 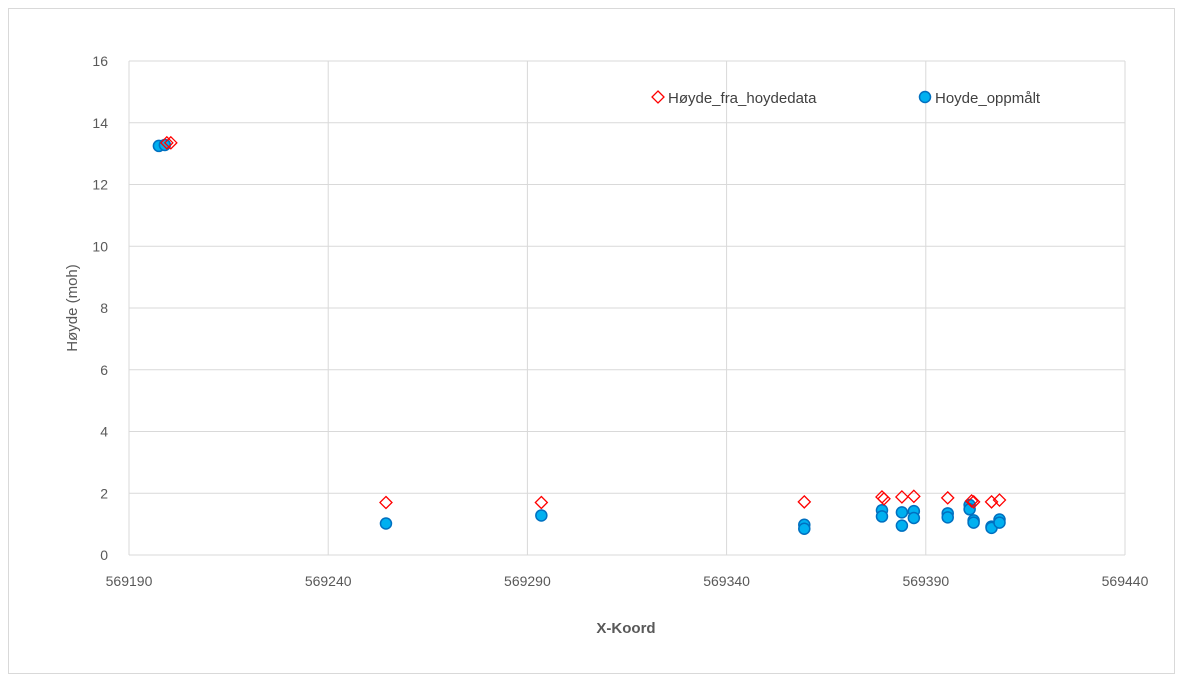 What do you see at coordinates (625, 628) in the screenshot?
I see `x-axis-title: X-Koord` at bounding box center [625, 628].